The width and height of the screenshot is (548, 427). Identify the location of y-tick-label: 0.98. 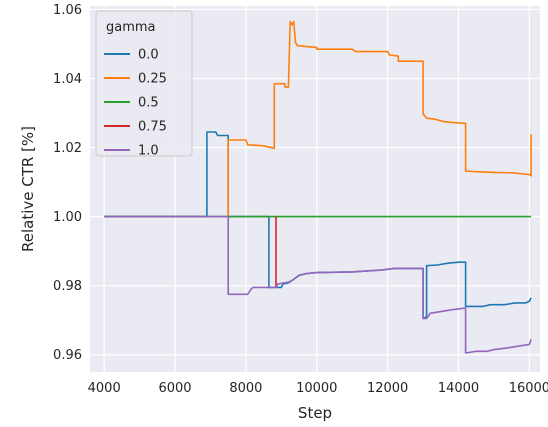
(67, 286).